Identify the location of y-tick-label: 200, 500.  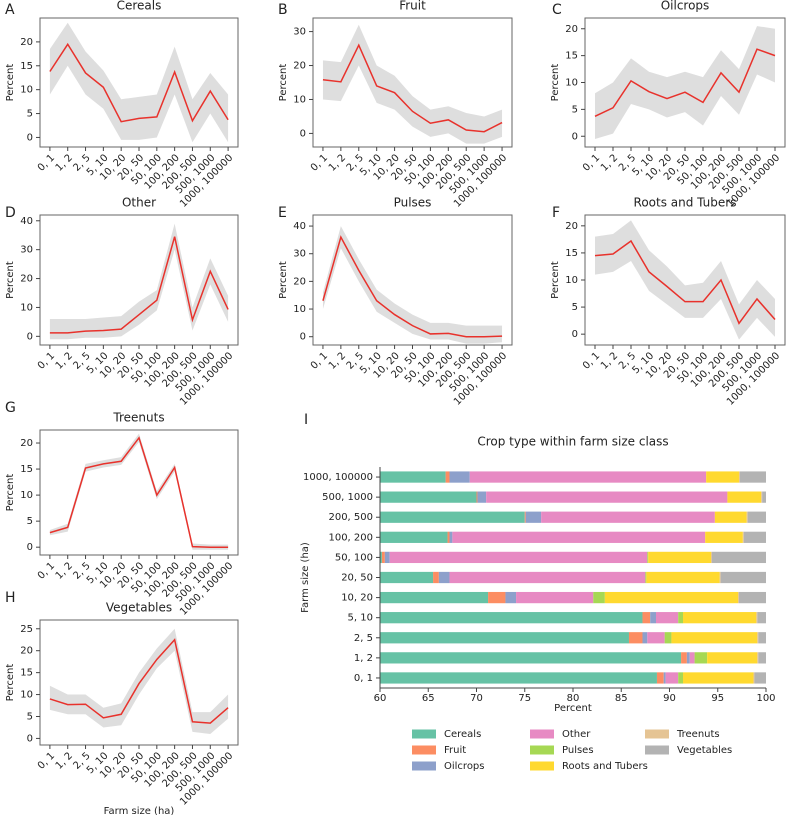
(350, 517).